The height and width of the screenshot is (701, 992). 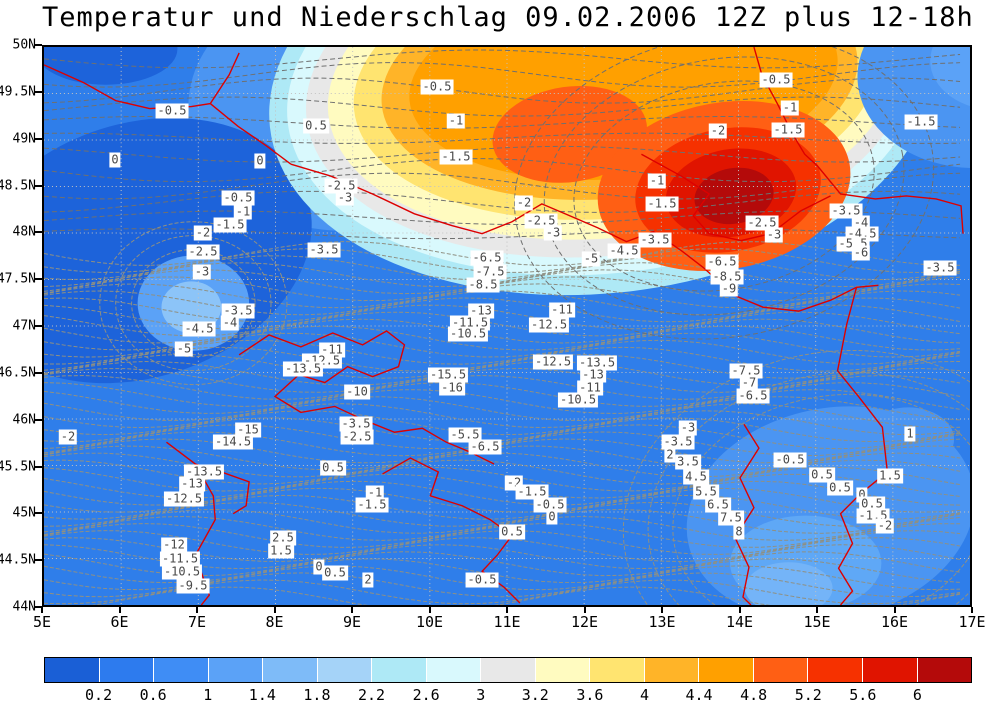 What do you see at coordinates (184, 349) in the screenshot?
I see `temp-label: -5` at bounding box center [184, 349].